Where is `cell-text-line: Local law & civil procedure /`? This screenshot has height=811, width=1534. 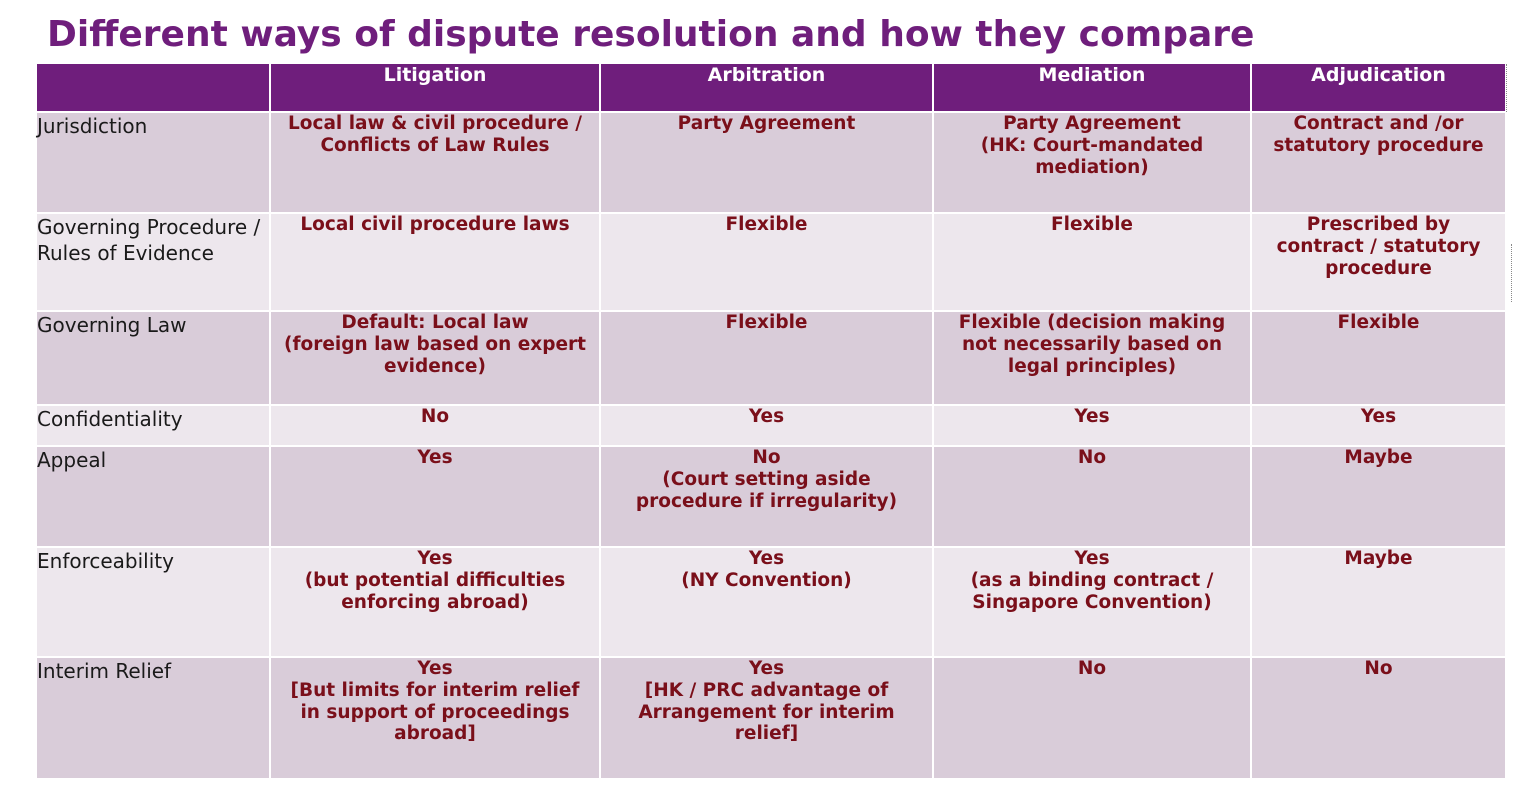
cell-text-line: Local law & civil procedure / is located at coordinates (435, 123).